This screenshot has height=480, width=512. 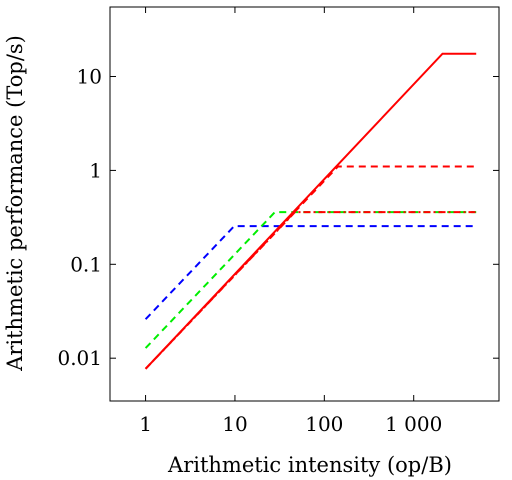 I want to click on x-axis-label: Arithmetic intensity (op/B), so click(x=309, y=465).